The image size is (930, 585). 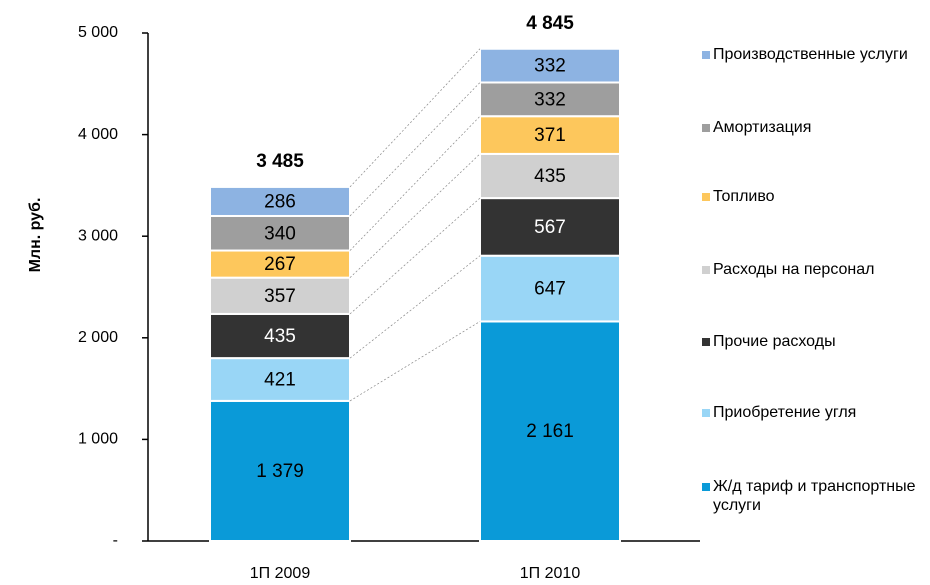 What do you see at coordinates (813, 127) in the screenshot?
I see `legend-item: Амортизация` at bounding box center [813, 127].